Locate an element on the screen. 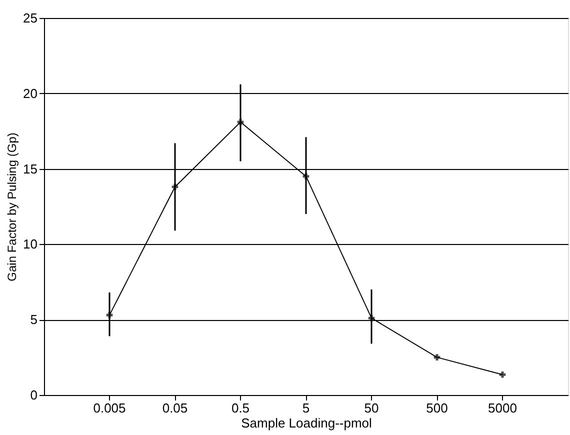 Image resolution: width=570 pixels, height=435 pixels. x-axis-title: Sample Loading--pmol is located at coordinates (306, 423).